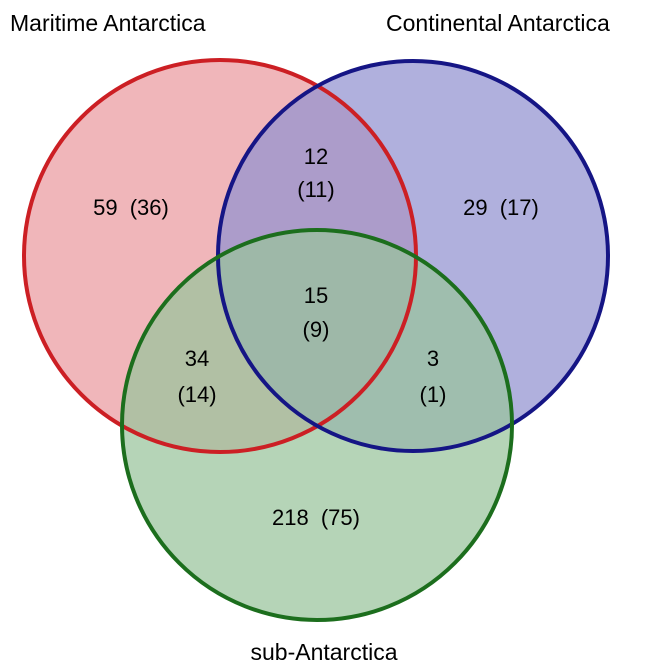 The image size is (648, 666). What do you see at coordinates (196, 376) in the screenshot?
I see `region-maritime-sub: 34 (14)` at bounding box center [196, 376].